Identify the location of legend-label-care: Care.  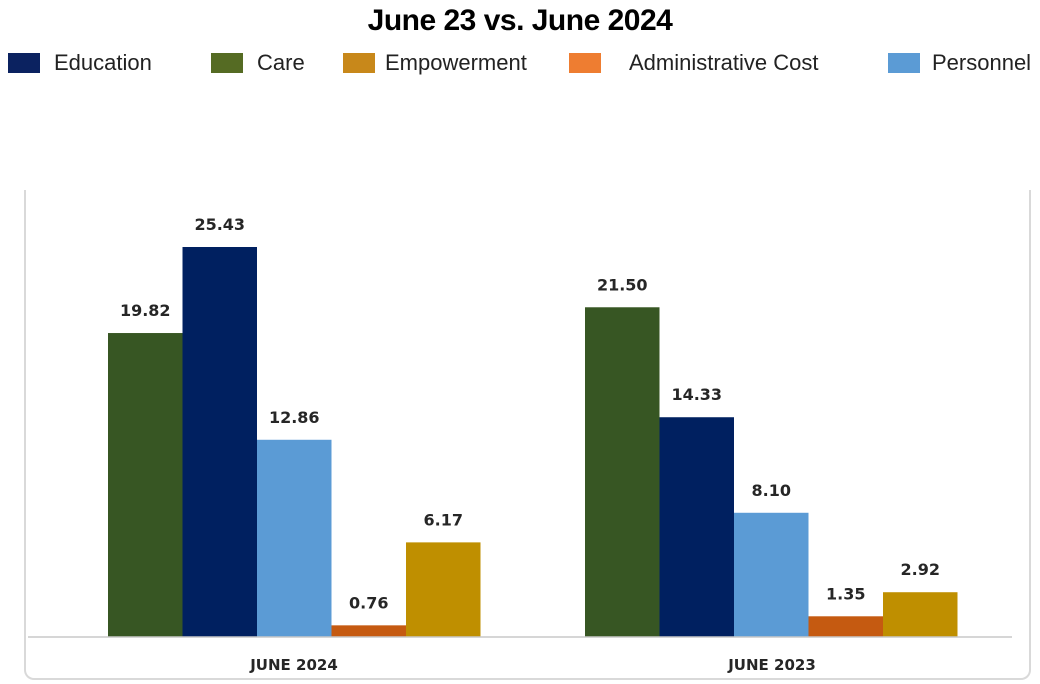
(281, 62).